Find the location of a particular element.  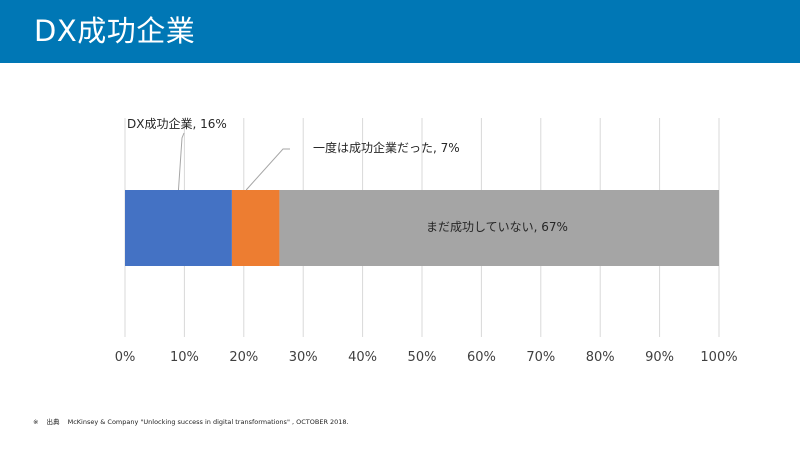

data-label: DX成功企業, 16% is located at coordinates (177, 123).